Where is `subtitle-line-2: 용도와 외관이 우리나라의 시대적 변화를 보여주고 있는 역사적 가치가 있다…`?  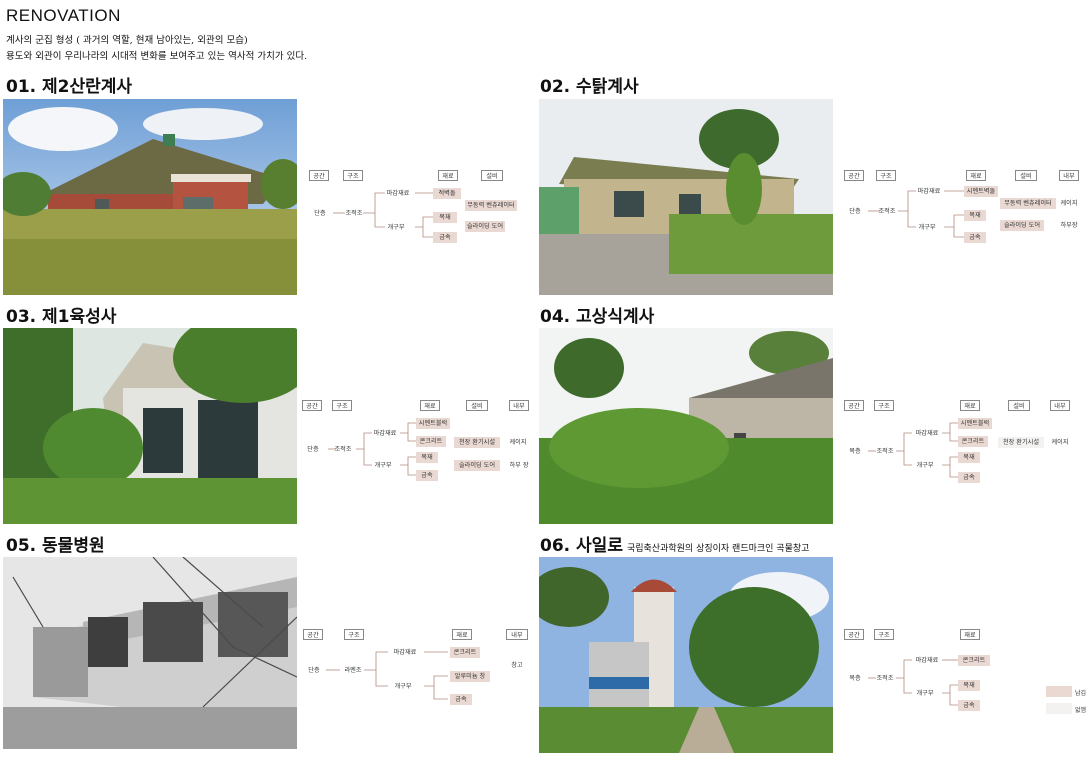 subtitle-line-2: 용도와 외관이 우리나라의 시대적 변화를 보여주고 있는 역사적 가치가 있다… is located at coordinates (157, 56).